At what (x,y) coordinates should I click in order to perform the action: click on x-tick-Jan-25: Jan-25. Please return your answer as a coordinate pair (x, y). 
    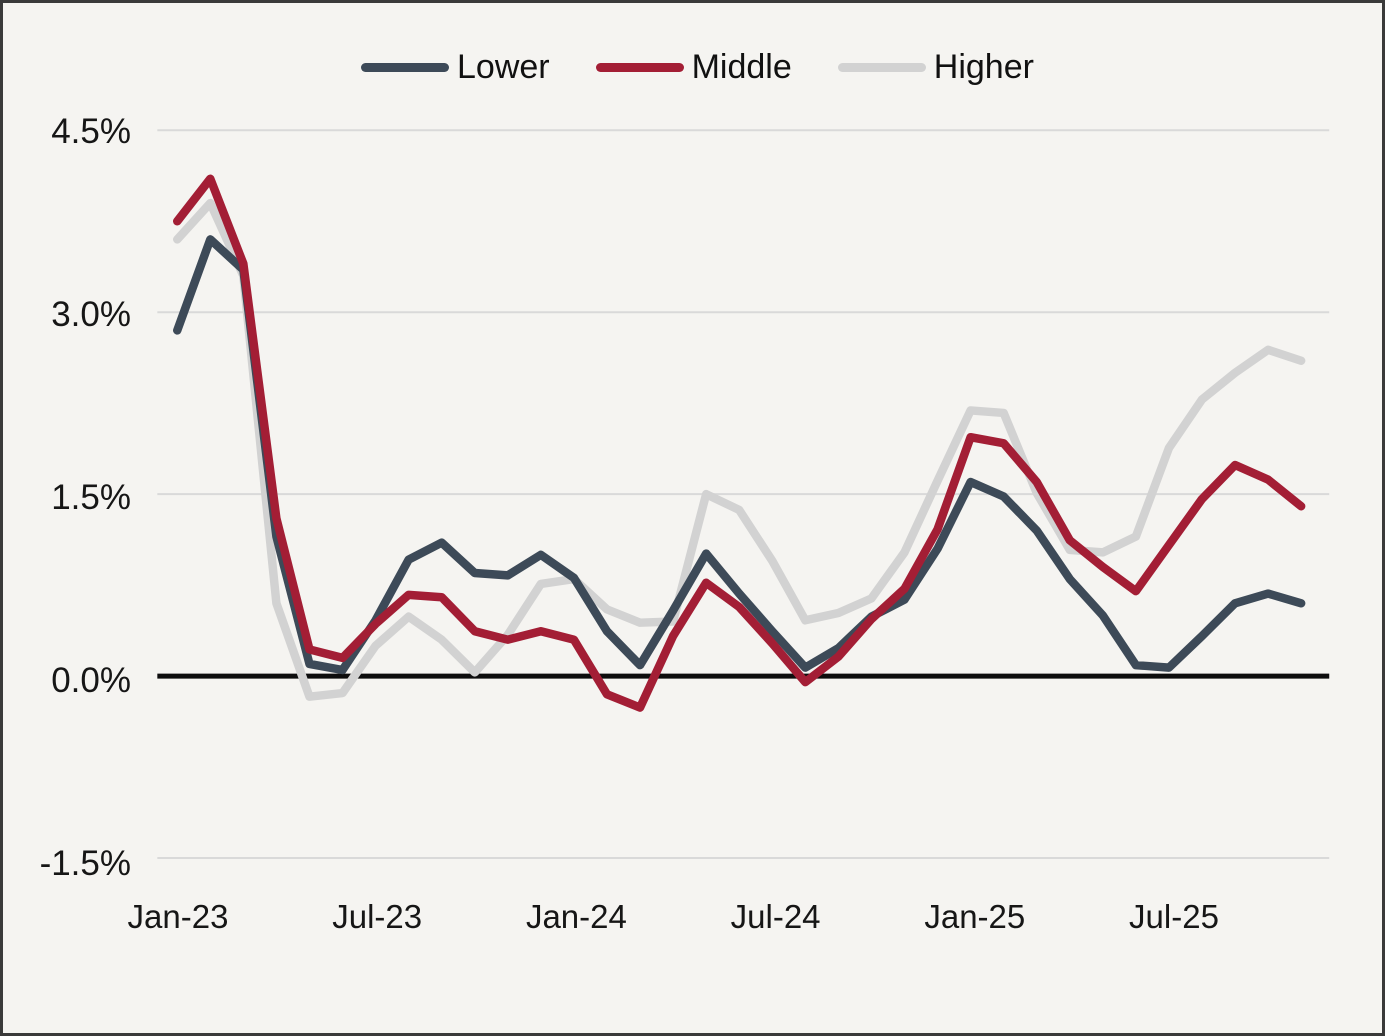
    Looking at the image, I should click on (975, 916).